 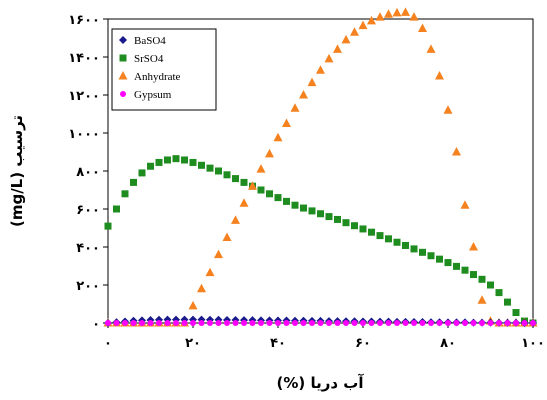 I want to click on y-axis-title: ترسیب (mg/L), so click(x=17, y=171).